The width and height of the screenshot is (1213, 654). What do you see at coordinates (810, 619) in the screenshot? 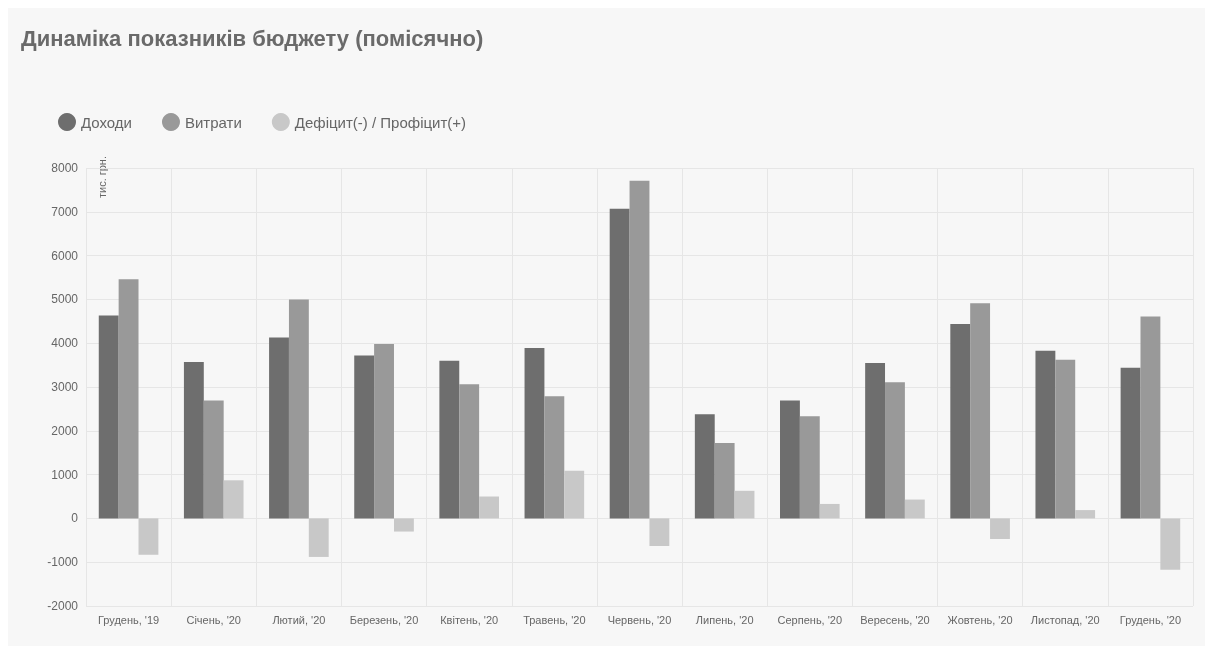
I see `x-tick-label: Серпень, '20` at bounding box center [810, 619].